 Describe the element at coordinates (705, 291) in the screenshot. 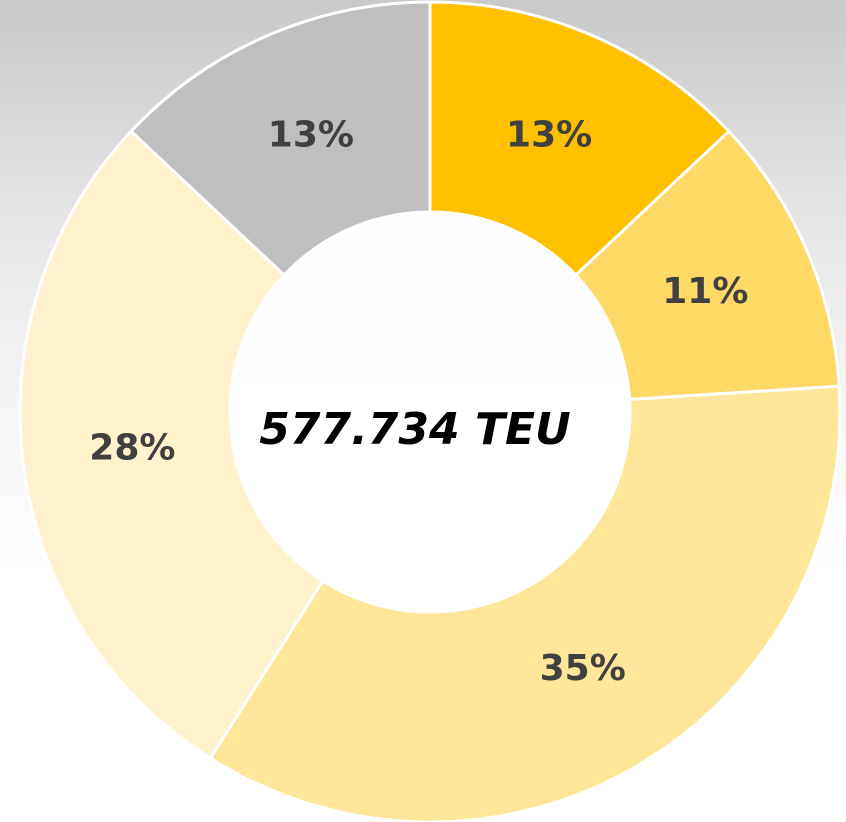

I see `slice-label: 11%` at that location.